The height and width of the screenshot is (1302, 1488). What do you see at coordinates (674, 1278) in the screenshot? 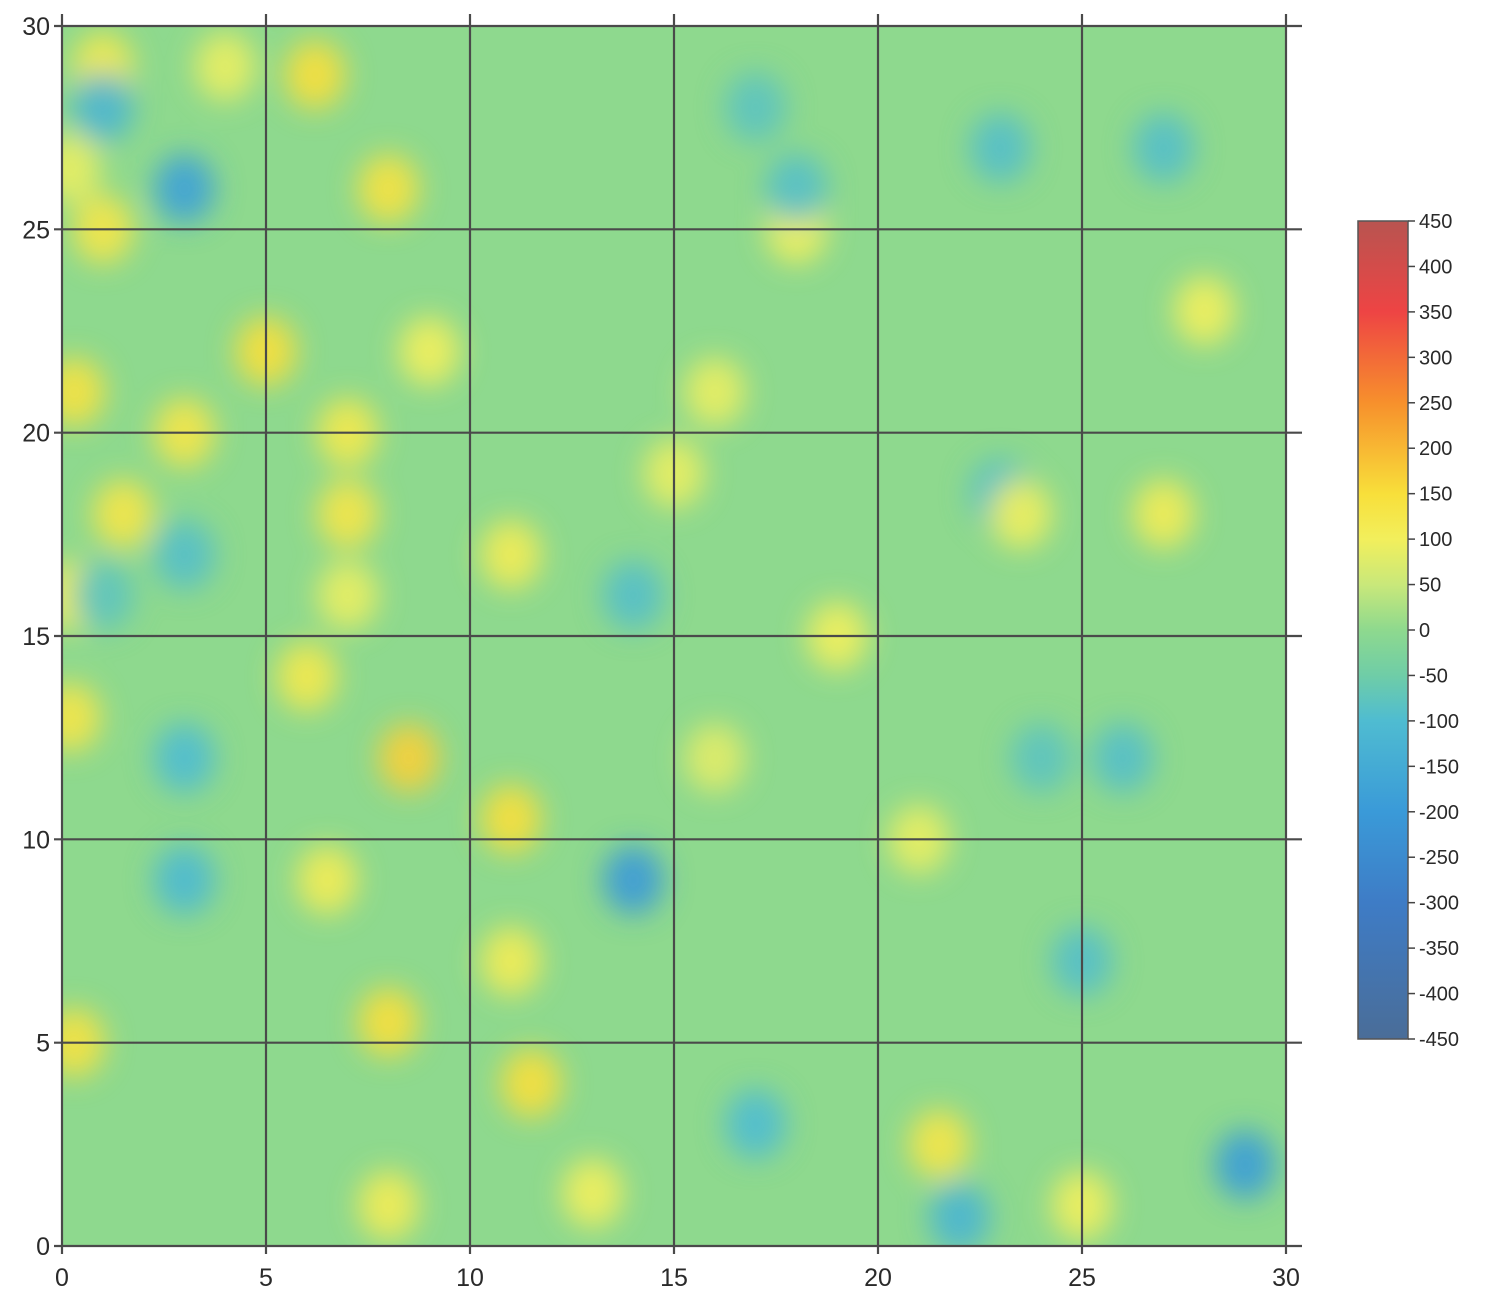
I see `x-tick-label: 15` at bounding box center [674, 1278].